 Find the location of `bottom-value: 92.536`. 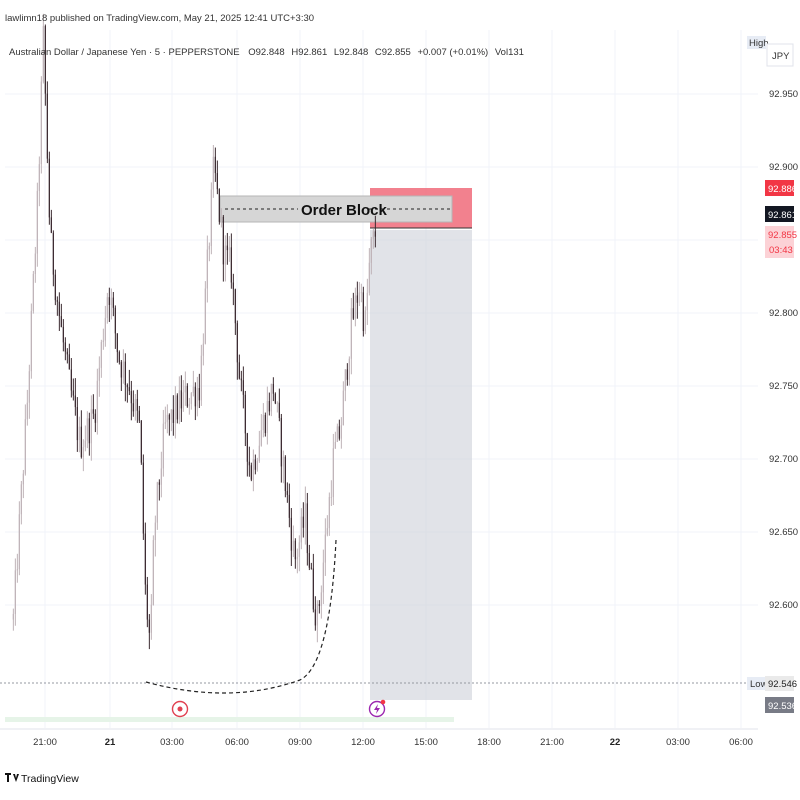

bottom-value: 92.536 is located at coordinates (782, 706).